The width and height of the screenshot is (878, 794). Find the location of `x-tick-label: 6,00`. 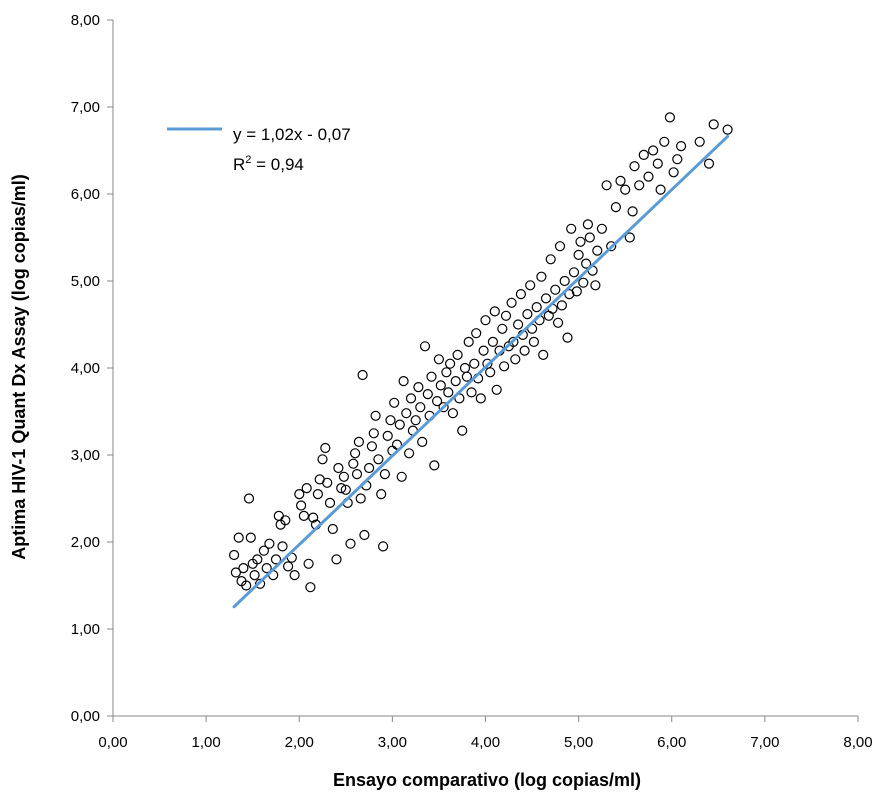

x-tick-label: 6,00 is located at coordinates (671, 742).